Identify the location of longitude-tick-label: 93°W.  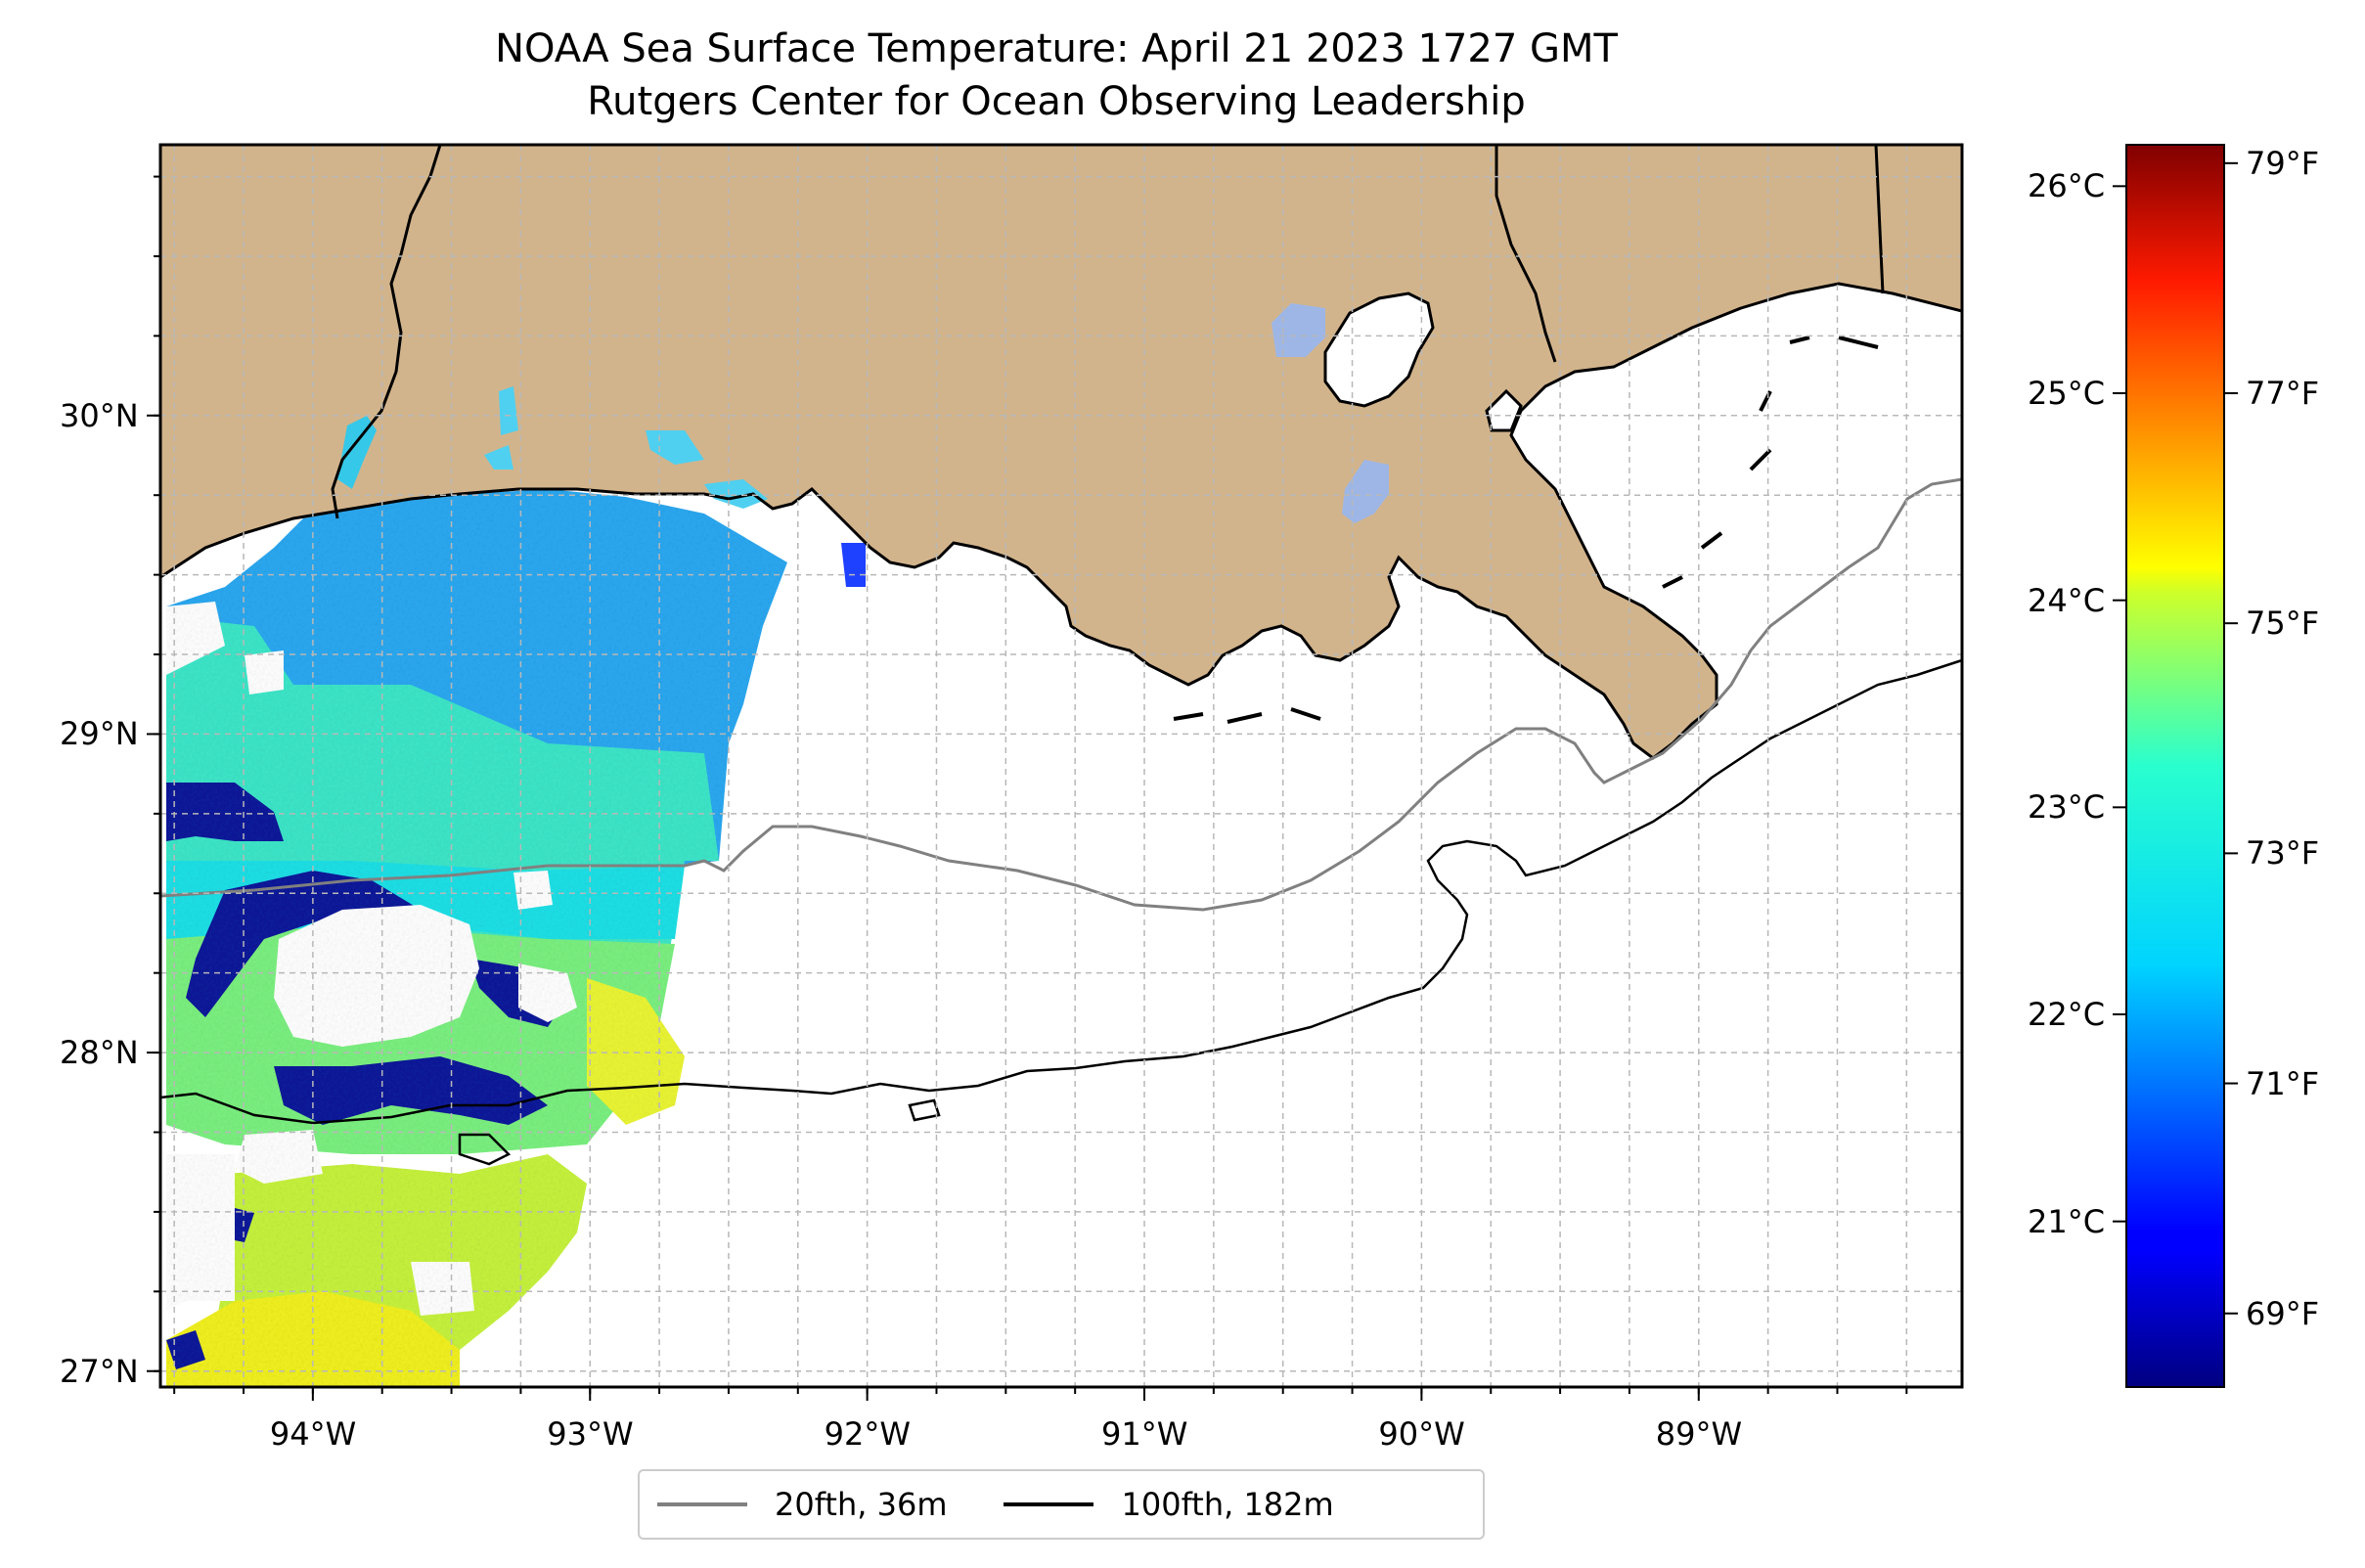
(590, 1434).